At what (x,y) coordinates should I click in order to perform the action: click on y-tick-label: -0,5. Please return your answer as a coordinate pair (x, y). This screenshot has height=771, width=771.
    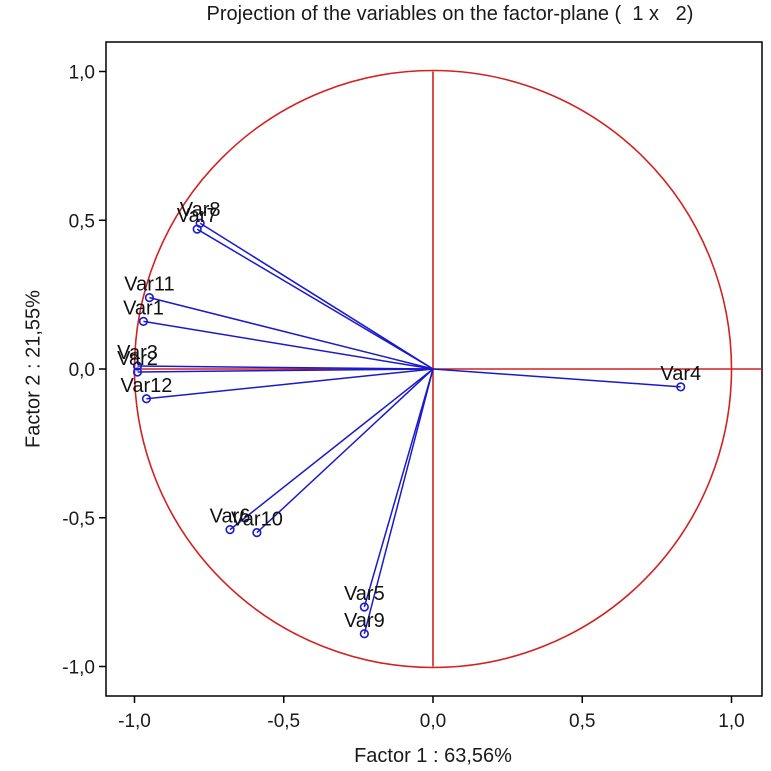
    Looking at the image, I should click on (78, 519).